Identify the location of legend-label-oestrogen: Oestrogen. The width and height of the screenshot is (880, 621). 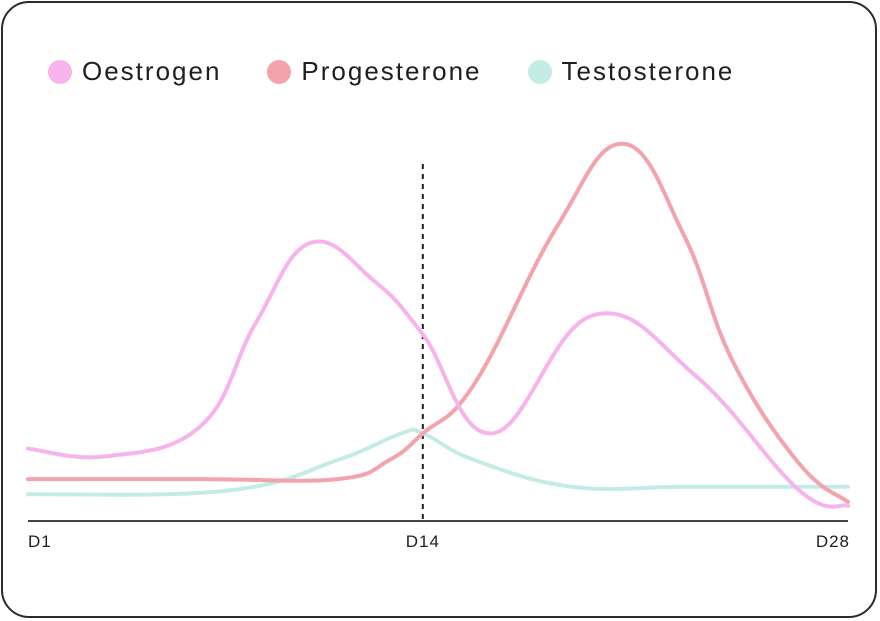
(152, 71).